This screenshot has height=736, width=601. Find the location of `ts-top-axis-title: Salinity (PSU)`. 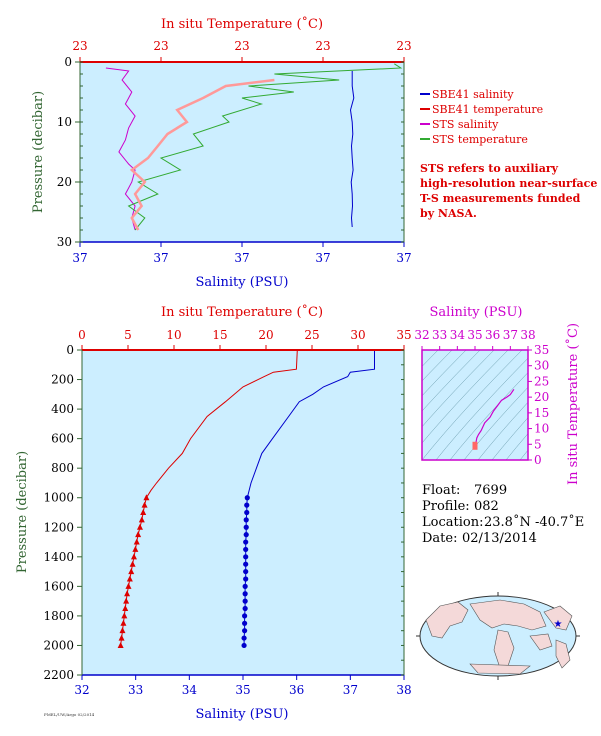

ts-top-axis-title: Salinity (PSU) is located at coordinates (476, 312).